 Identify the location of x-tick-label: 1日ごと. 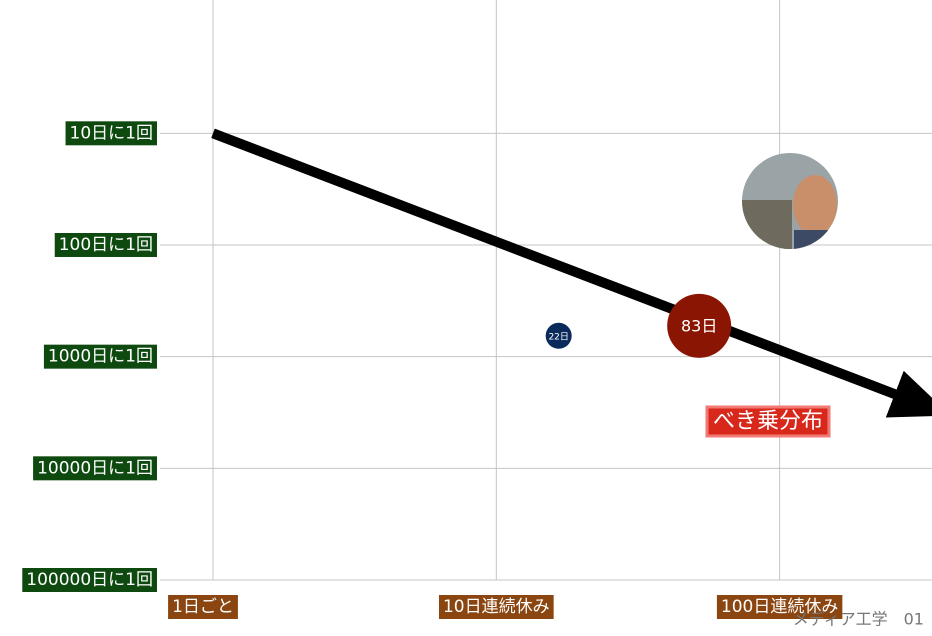
(203, 607).